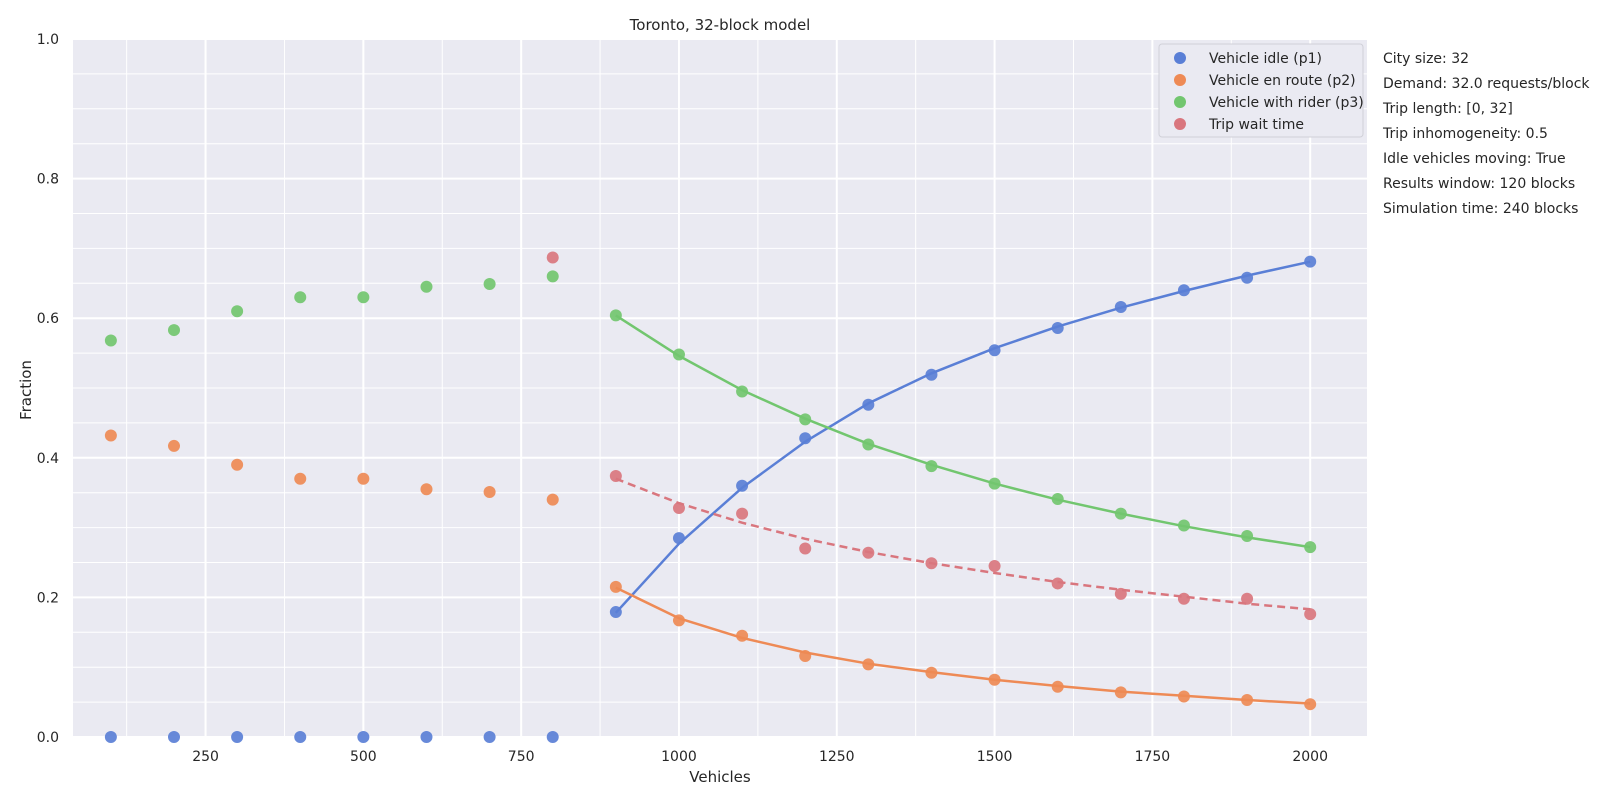 Image resolution: width=1600 pixels, height=800 pixels. Describe the element at coordinates (1465, 134) in the screenshot. I see `info-line: Trip inhomogeneity: 0.5` at that location.